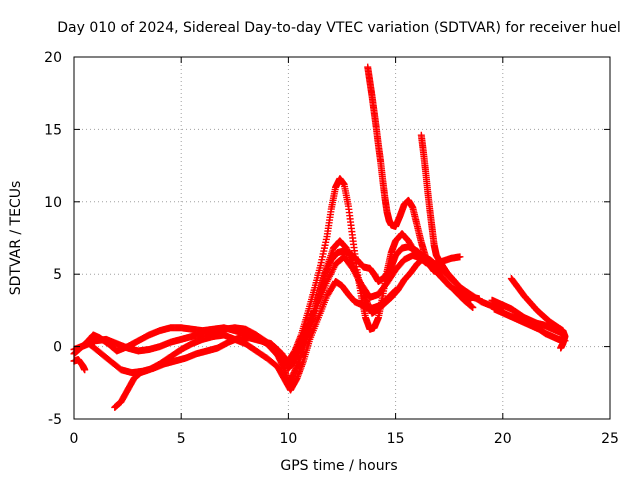  Describe the element at coordinates (55, 420) in the screenshot. I see `y-tick-label: -5` at that location.